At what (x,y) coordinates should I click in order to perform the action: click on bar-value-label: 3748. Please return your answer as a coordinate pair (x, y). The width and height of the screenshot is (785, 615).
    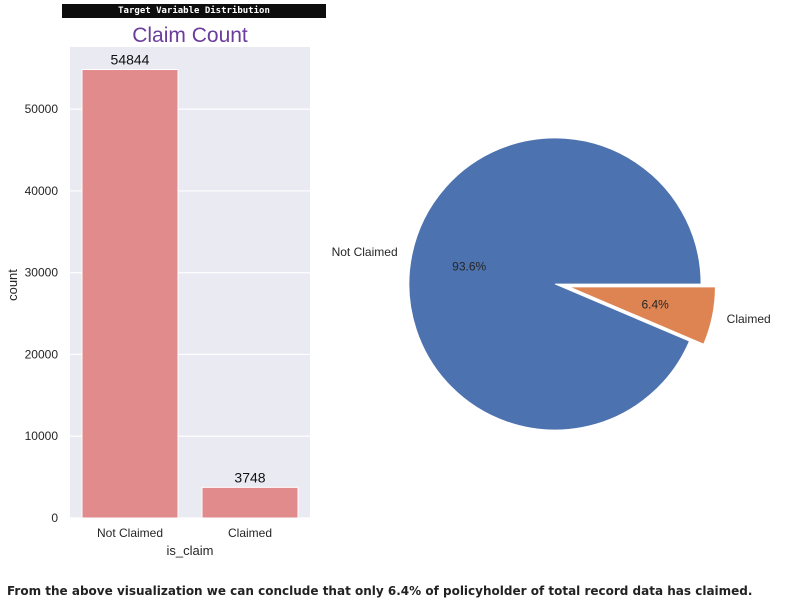
    Looking at the image, I should click on (249, 477).